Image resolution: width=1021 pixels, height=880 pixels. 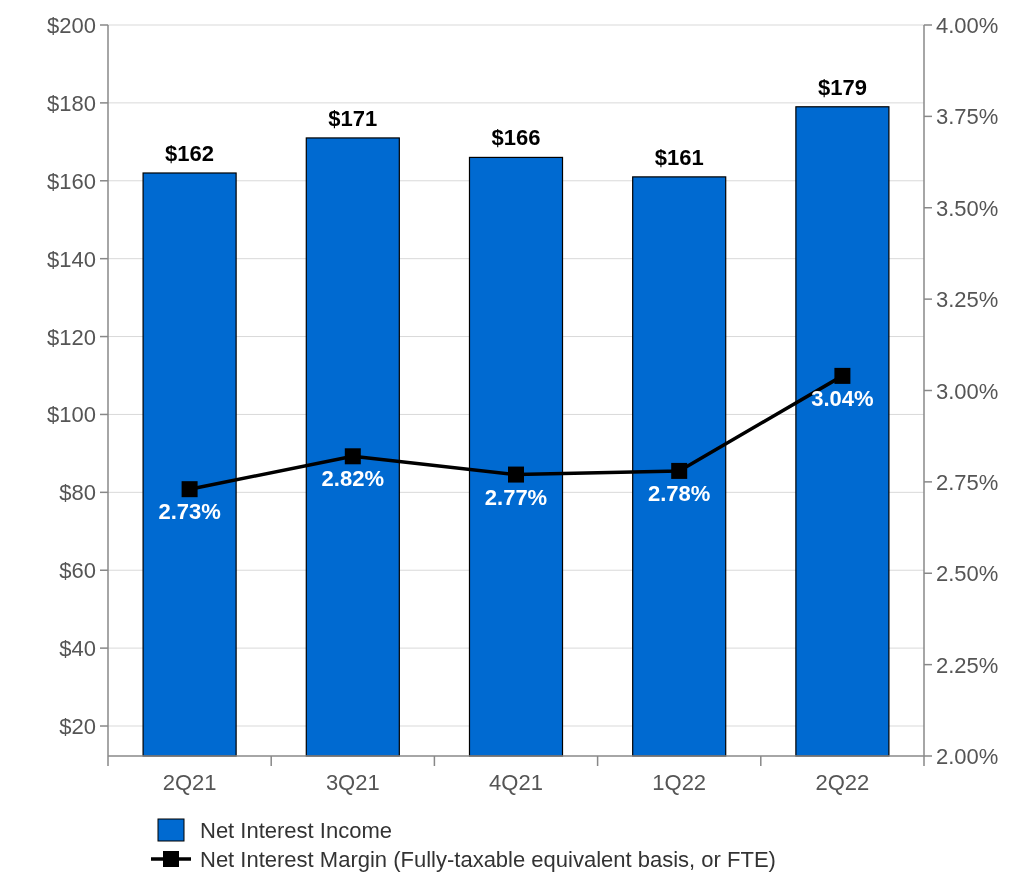 What do you see at coordinates (516, 782) in the screenshot?
I see `x-tick-label: 4Q21` at bounding box center [516, 782].